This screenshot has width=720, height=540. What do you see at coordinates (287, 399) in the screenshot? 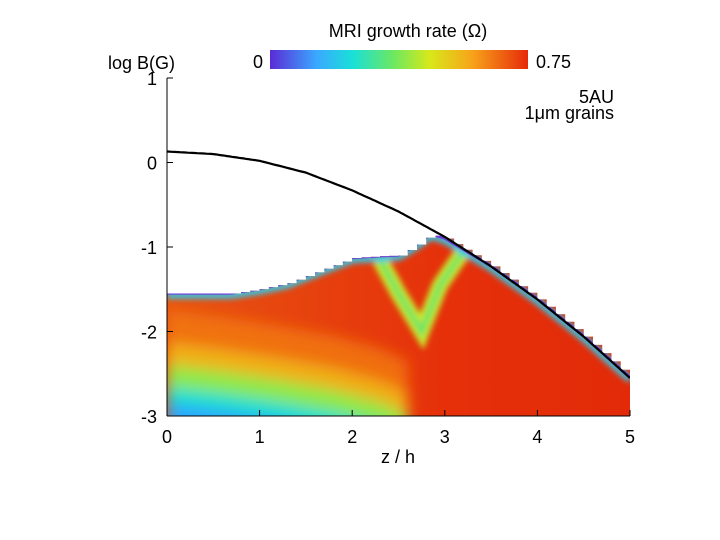
I see `heatmap-cyan-band` at bounding box center [287, 399].